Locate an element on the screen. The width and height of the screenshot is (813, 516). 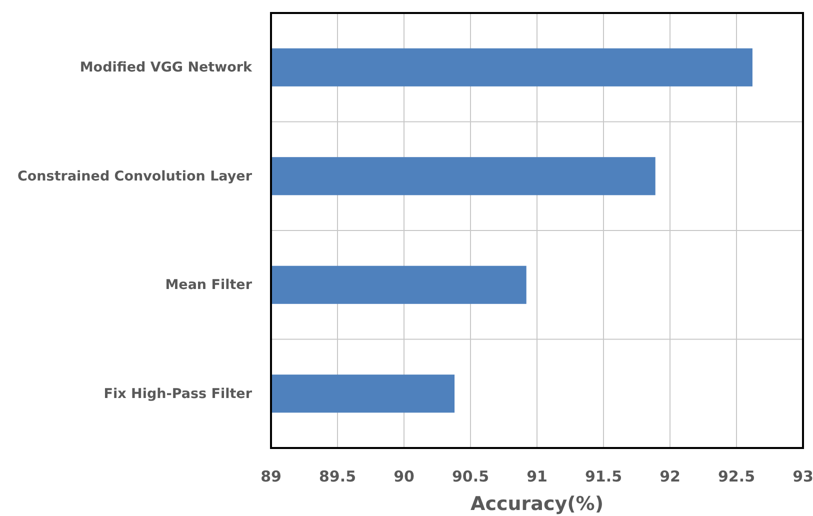
x-axis-title: Accuracy(%) is located at coordinates (537, 504).